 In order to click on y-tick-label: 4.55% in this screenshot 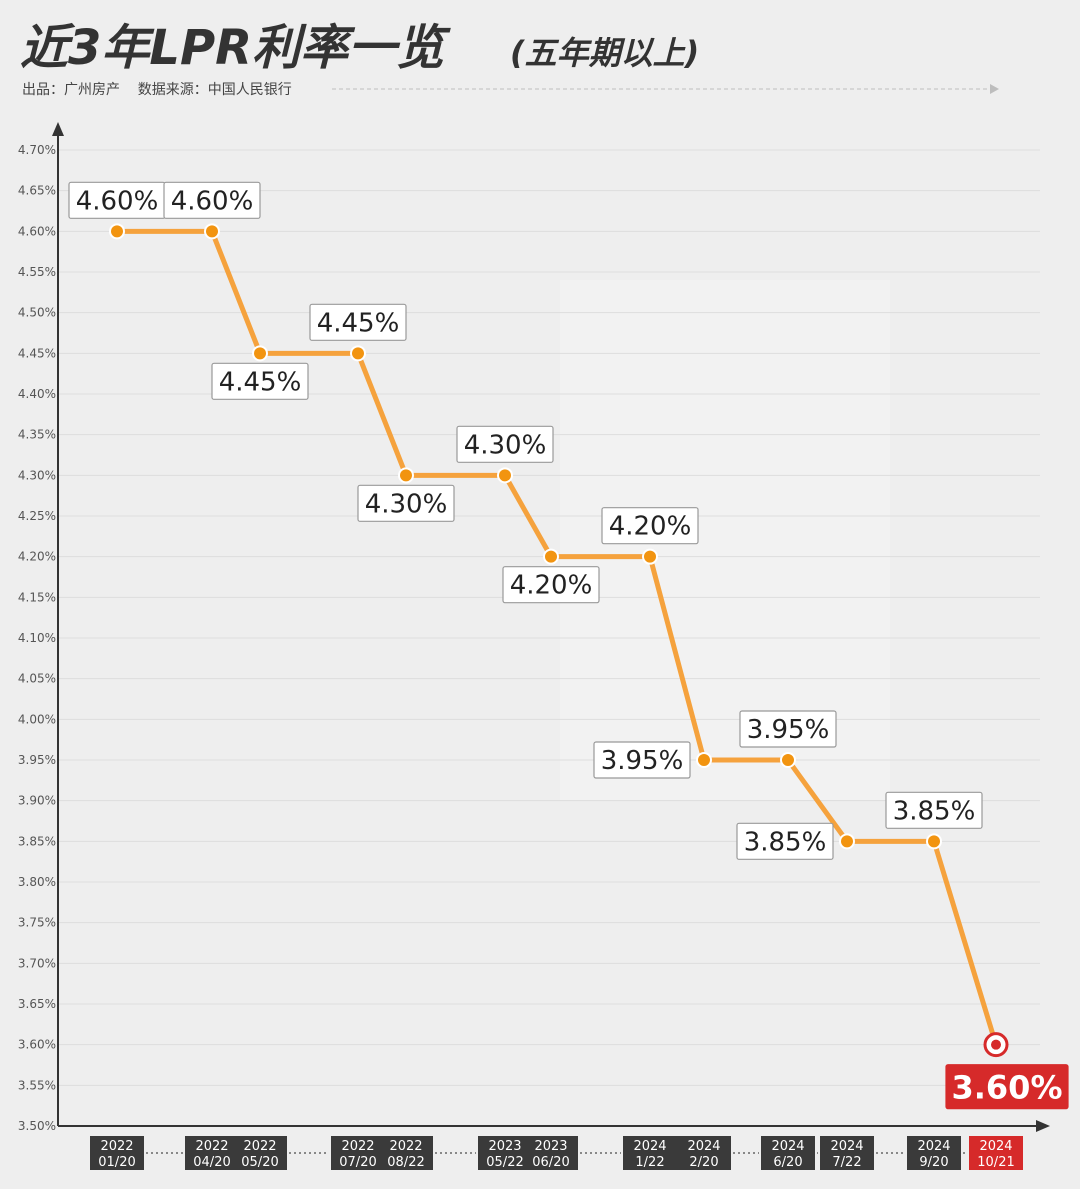, I will do `click(37, 272)`.